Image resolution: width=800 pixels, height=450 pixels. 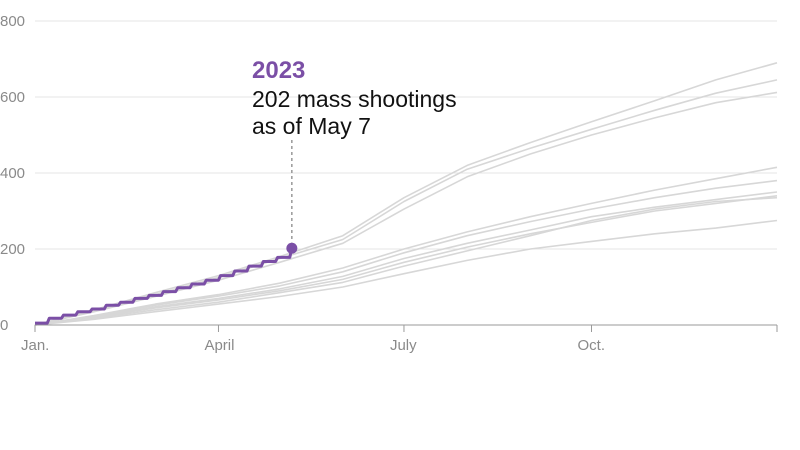 I want to click on annotation-point, so click(x=292, y=248).